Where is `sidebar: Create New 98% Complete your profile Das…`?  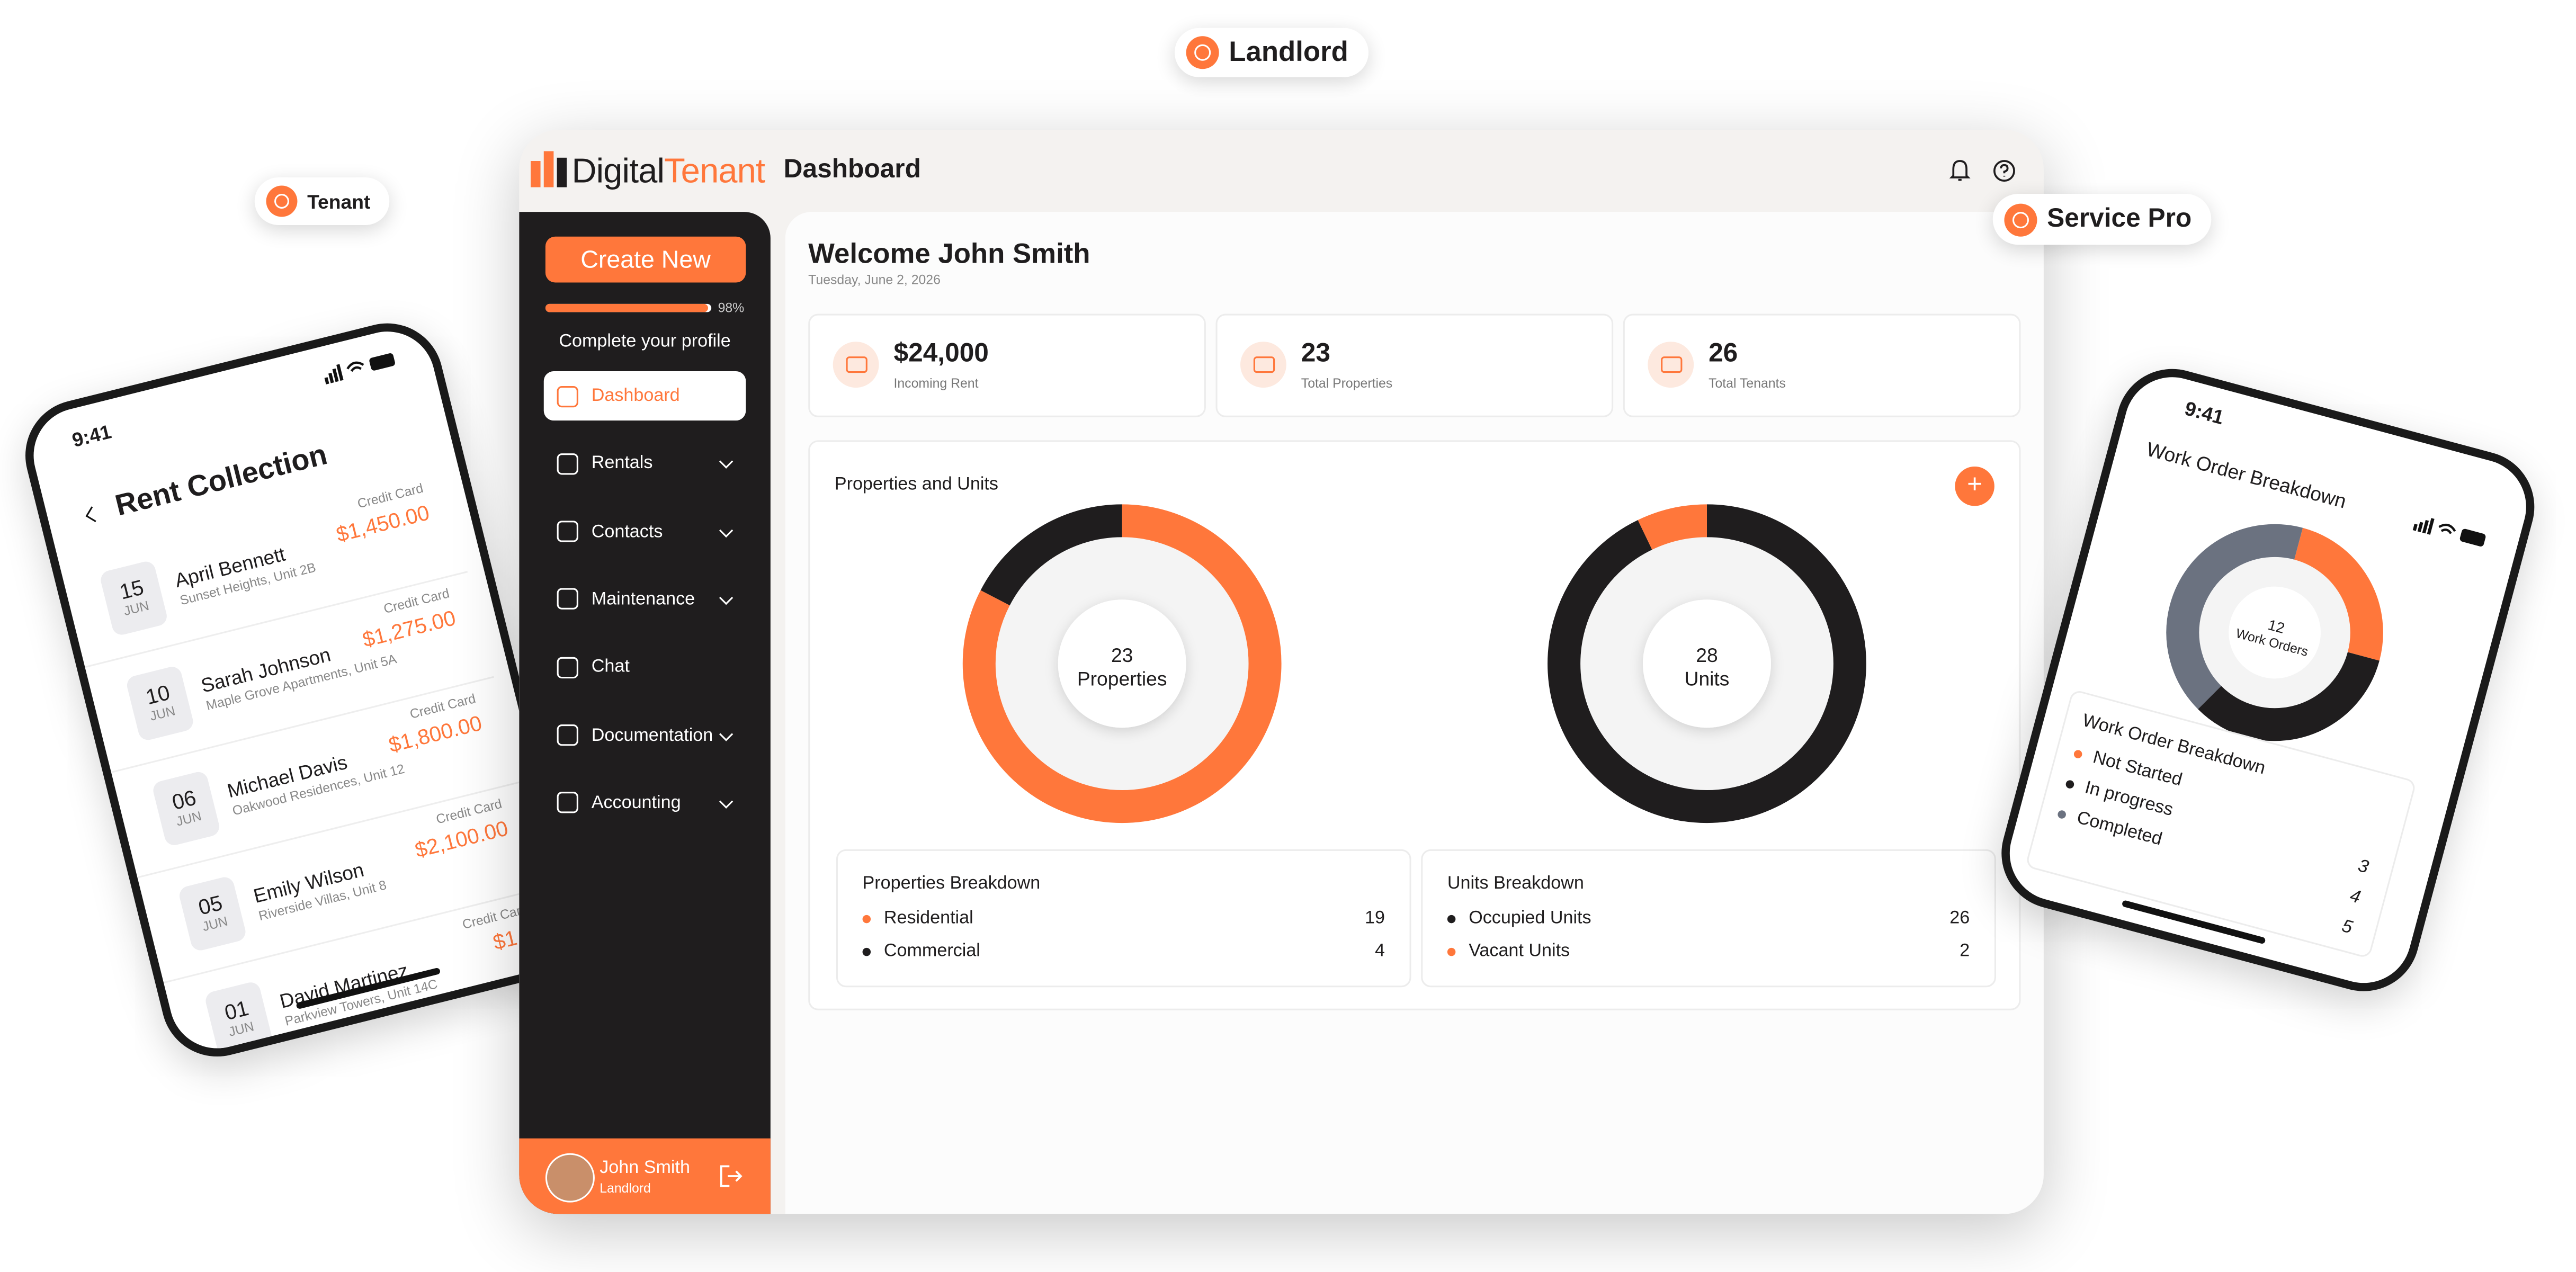 sidebar: Create New 98% Complete your profile Das… is located at coordinates (645, 713).